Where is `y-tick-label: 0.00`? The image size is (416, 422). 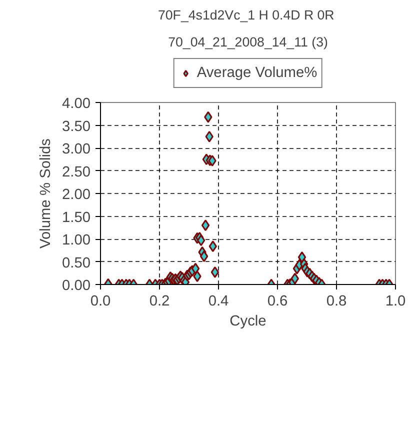 y-tick-label: 0.00 is located at coordinates (76, 286).